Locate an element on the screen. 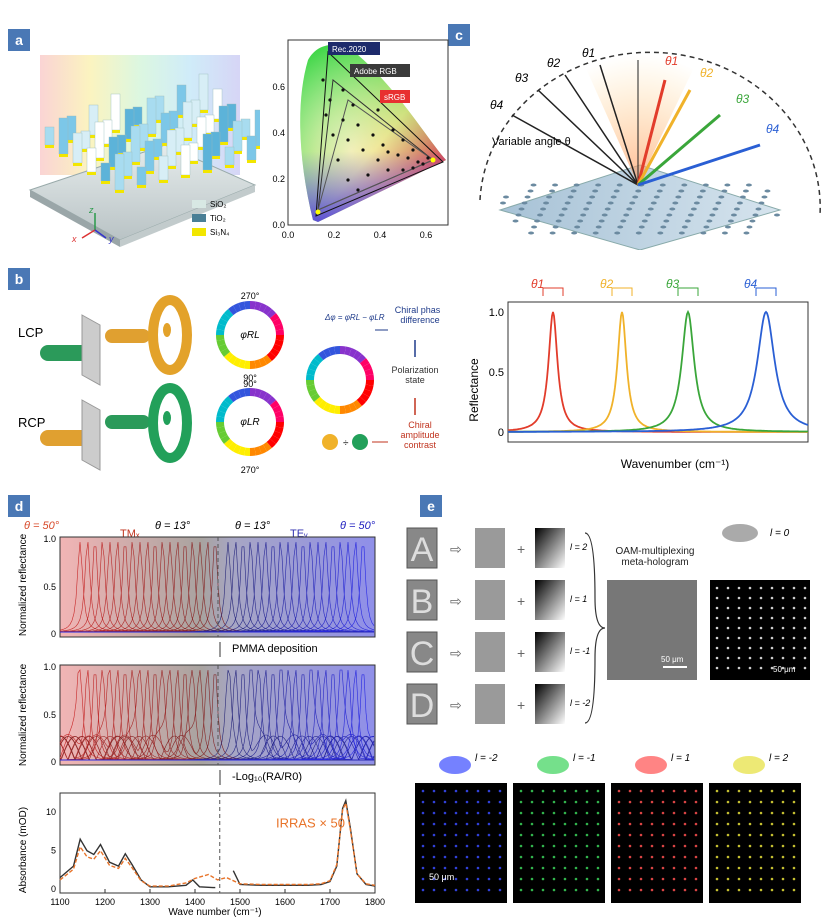  absorbance-xtick: 1500 is located at coordinates (240, 902).